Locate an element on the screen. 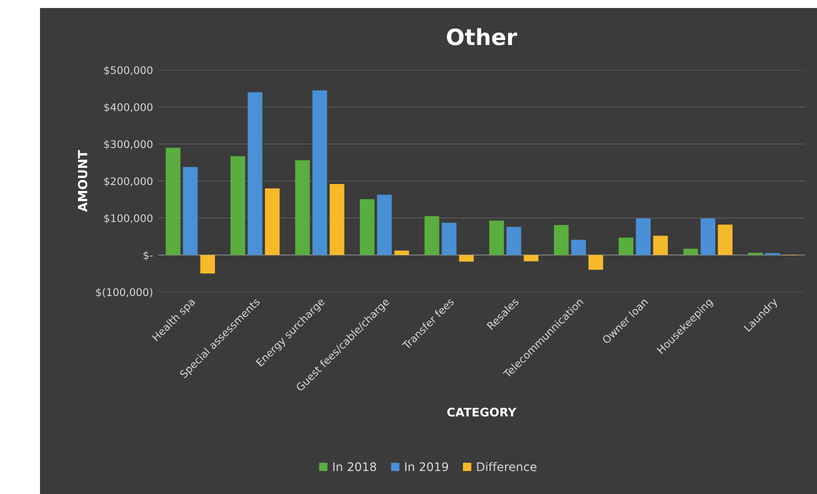  chart-title: Other is located at coordinates (482, 37).